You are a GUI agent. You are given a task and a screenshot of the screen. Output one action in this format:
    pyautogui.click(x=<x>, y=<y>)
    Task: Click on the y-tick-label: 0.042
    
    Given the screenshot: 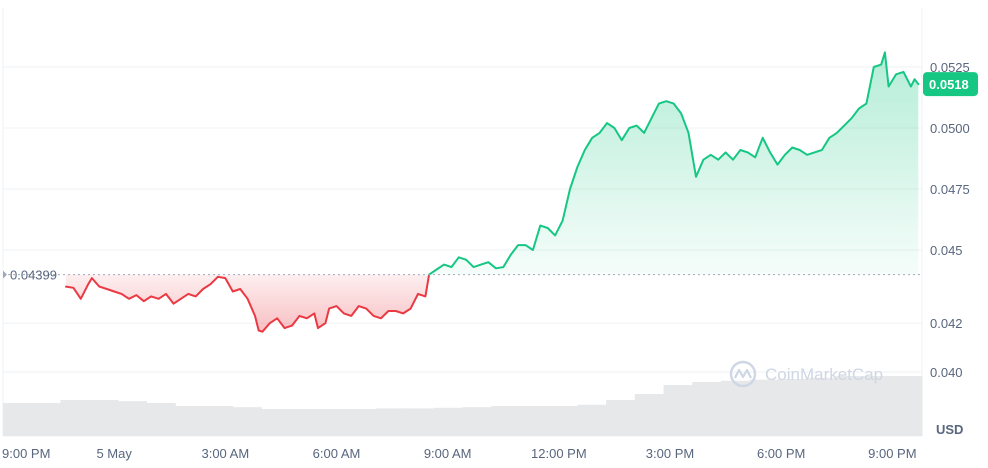 What is the action you would take?
    pyautogui.click(x=946, y=323)
    